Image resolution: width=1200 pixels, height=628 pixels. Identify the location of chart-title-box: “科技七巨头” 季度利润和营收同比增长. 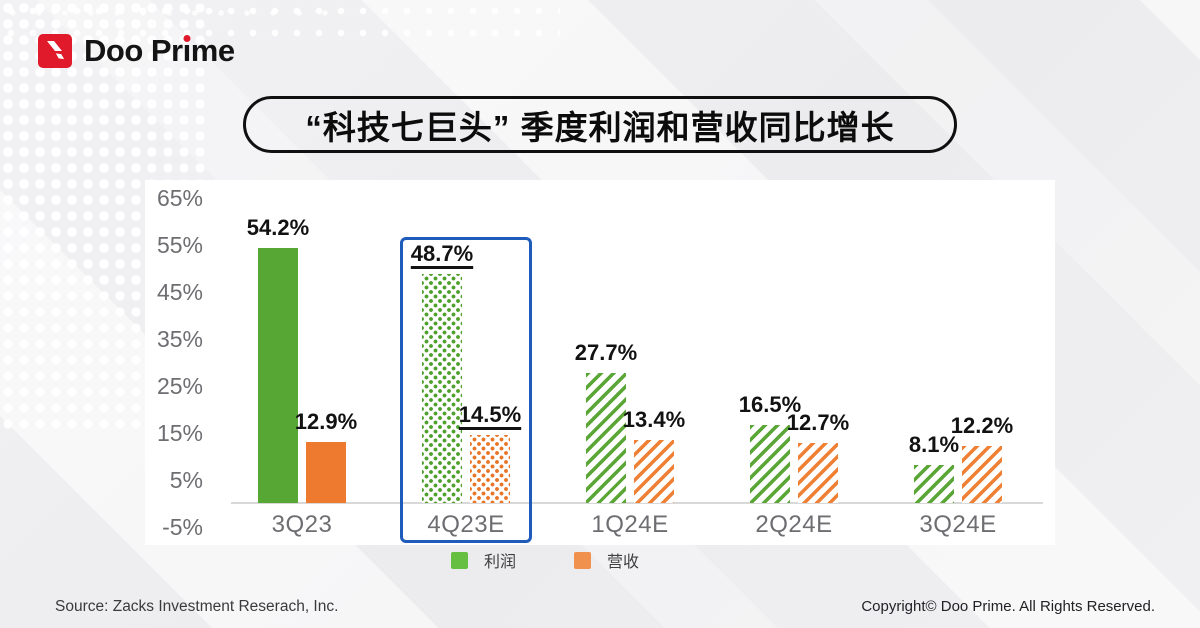
(600, 124).